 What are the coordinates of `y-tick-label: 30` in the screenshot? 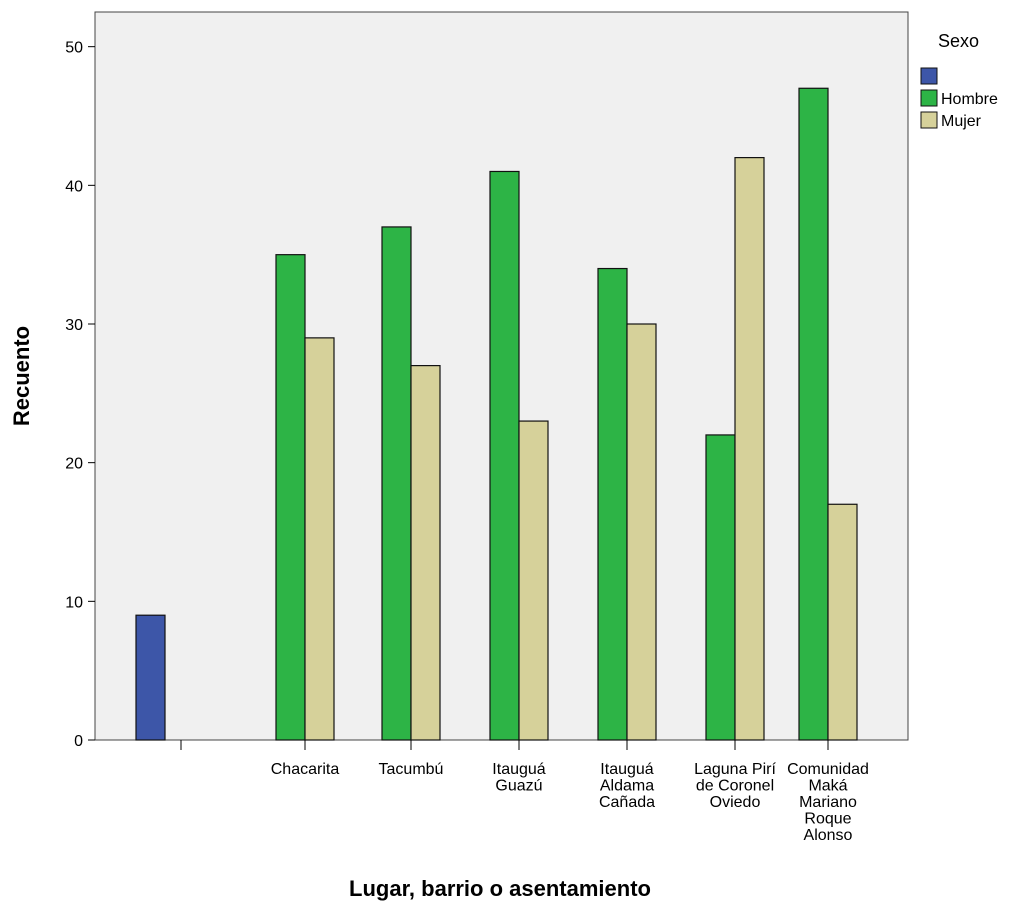 It's located at (74, 325).